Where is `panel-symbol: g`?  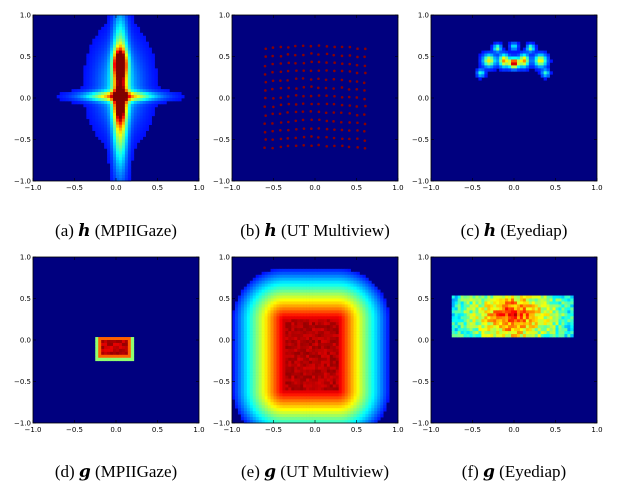 panel-symbol: g is located at coordinates (270, 472).